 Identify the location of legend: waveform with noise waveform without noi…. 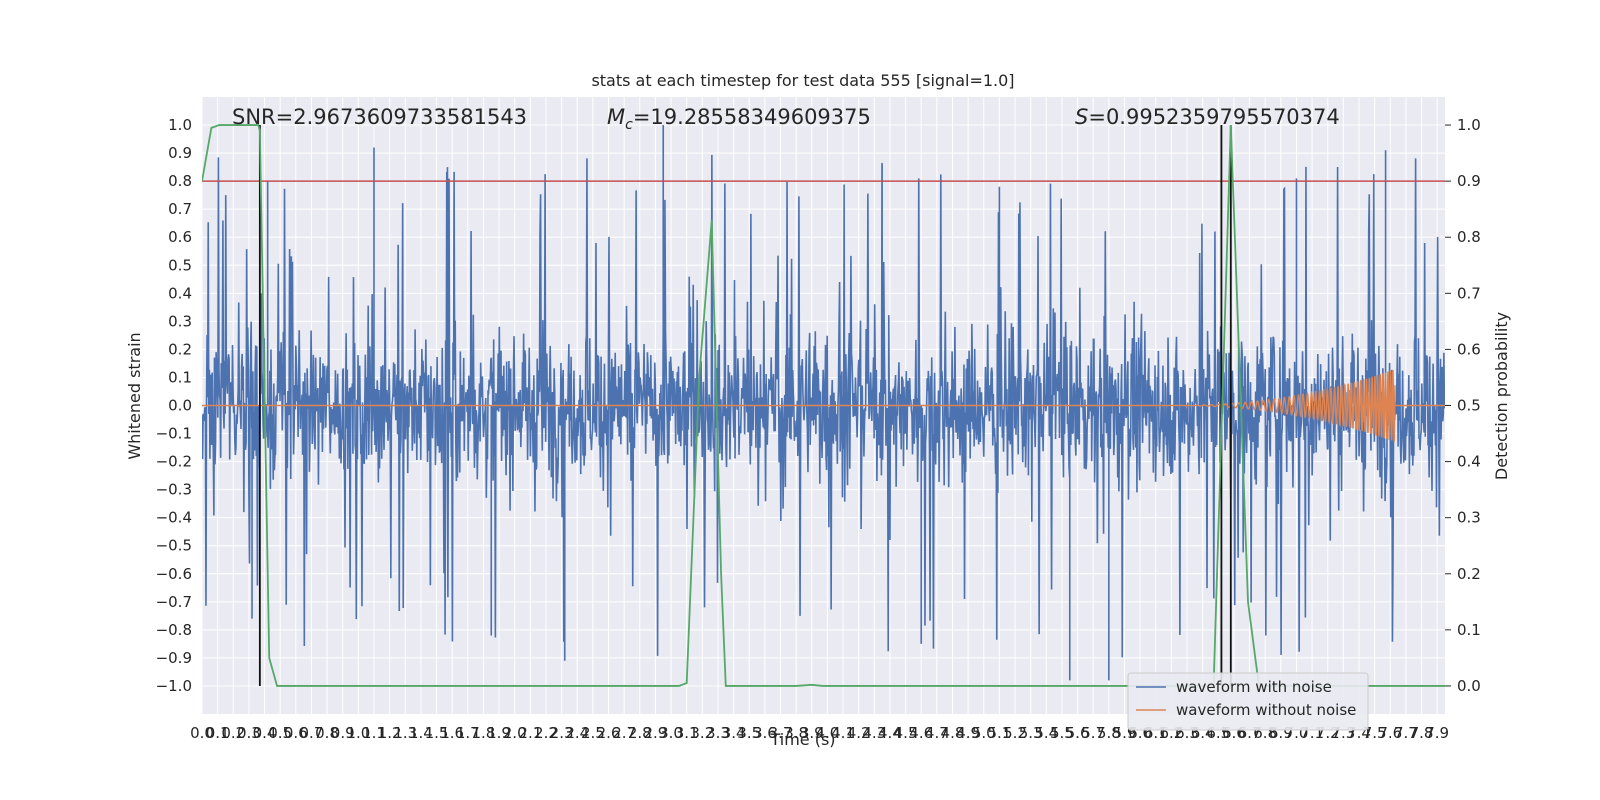
(1248, 701).